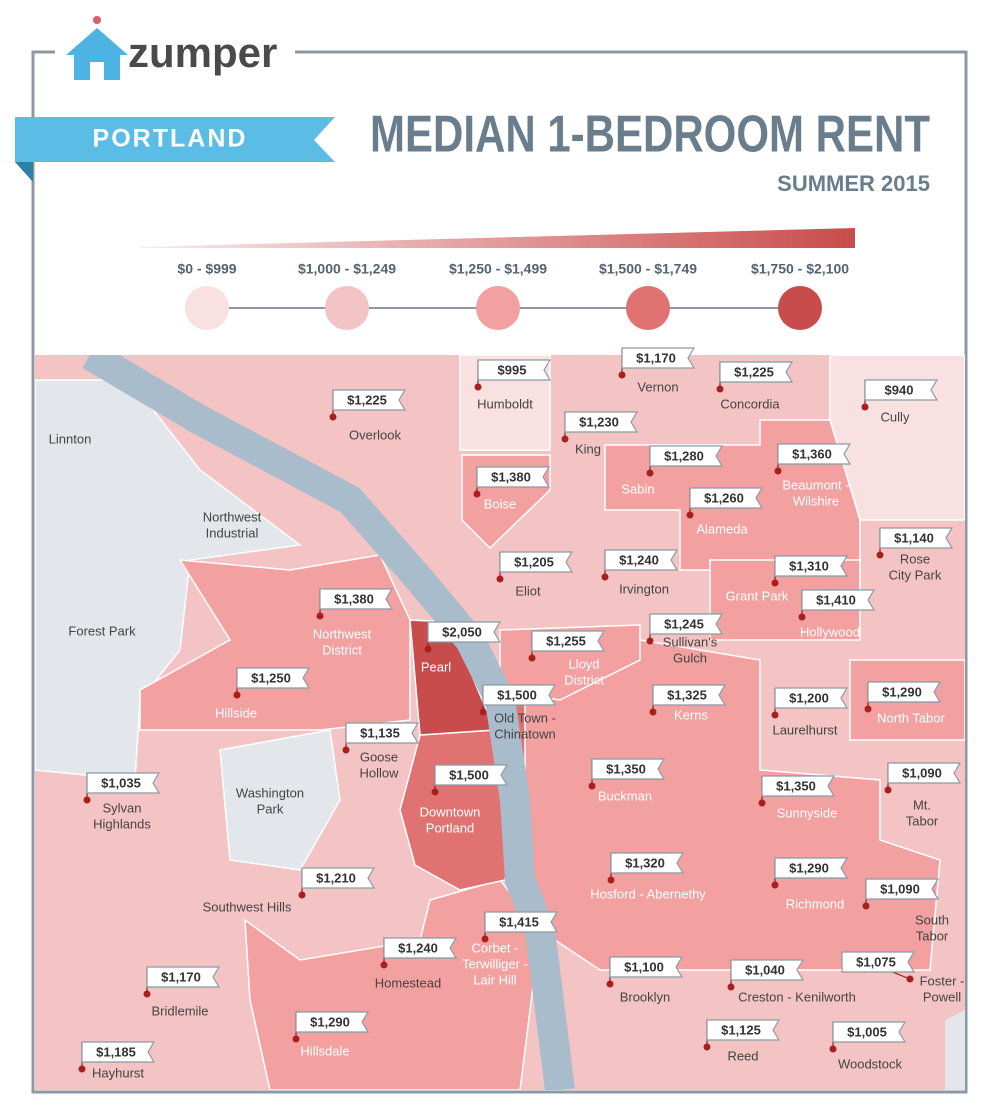 The image size is (1000, 1120). What do you see at coordinates (684, 455) in the screenshot?
I see `rent-label: $1,280` at bounding box center [684, 455].